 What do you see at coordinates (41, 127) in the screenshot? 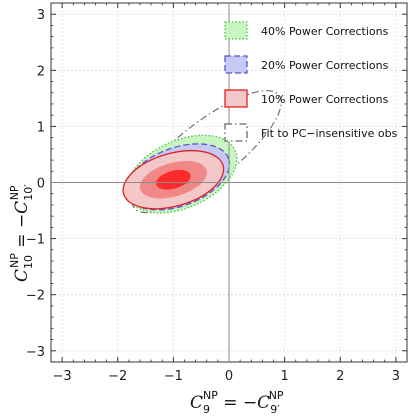
I see `y-tick-label: 1` at bounding box center [41, 127].